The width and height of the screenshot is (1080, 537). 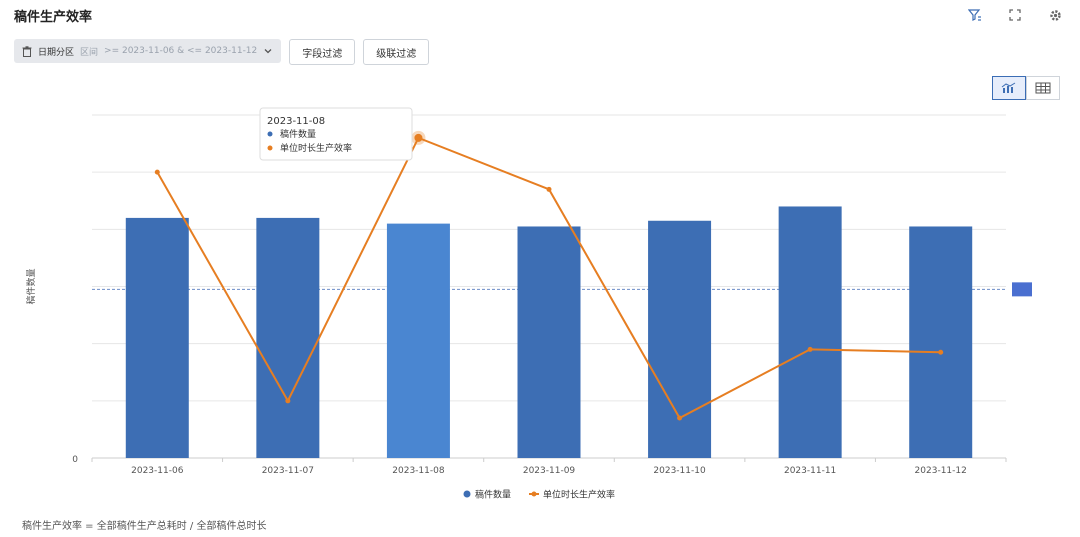 What do you see at coordinates (322, 52) in the screenshot?
I see `field-filter-button: 字段过滤` at bounding box center [322, 52].